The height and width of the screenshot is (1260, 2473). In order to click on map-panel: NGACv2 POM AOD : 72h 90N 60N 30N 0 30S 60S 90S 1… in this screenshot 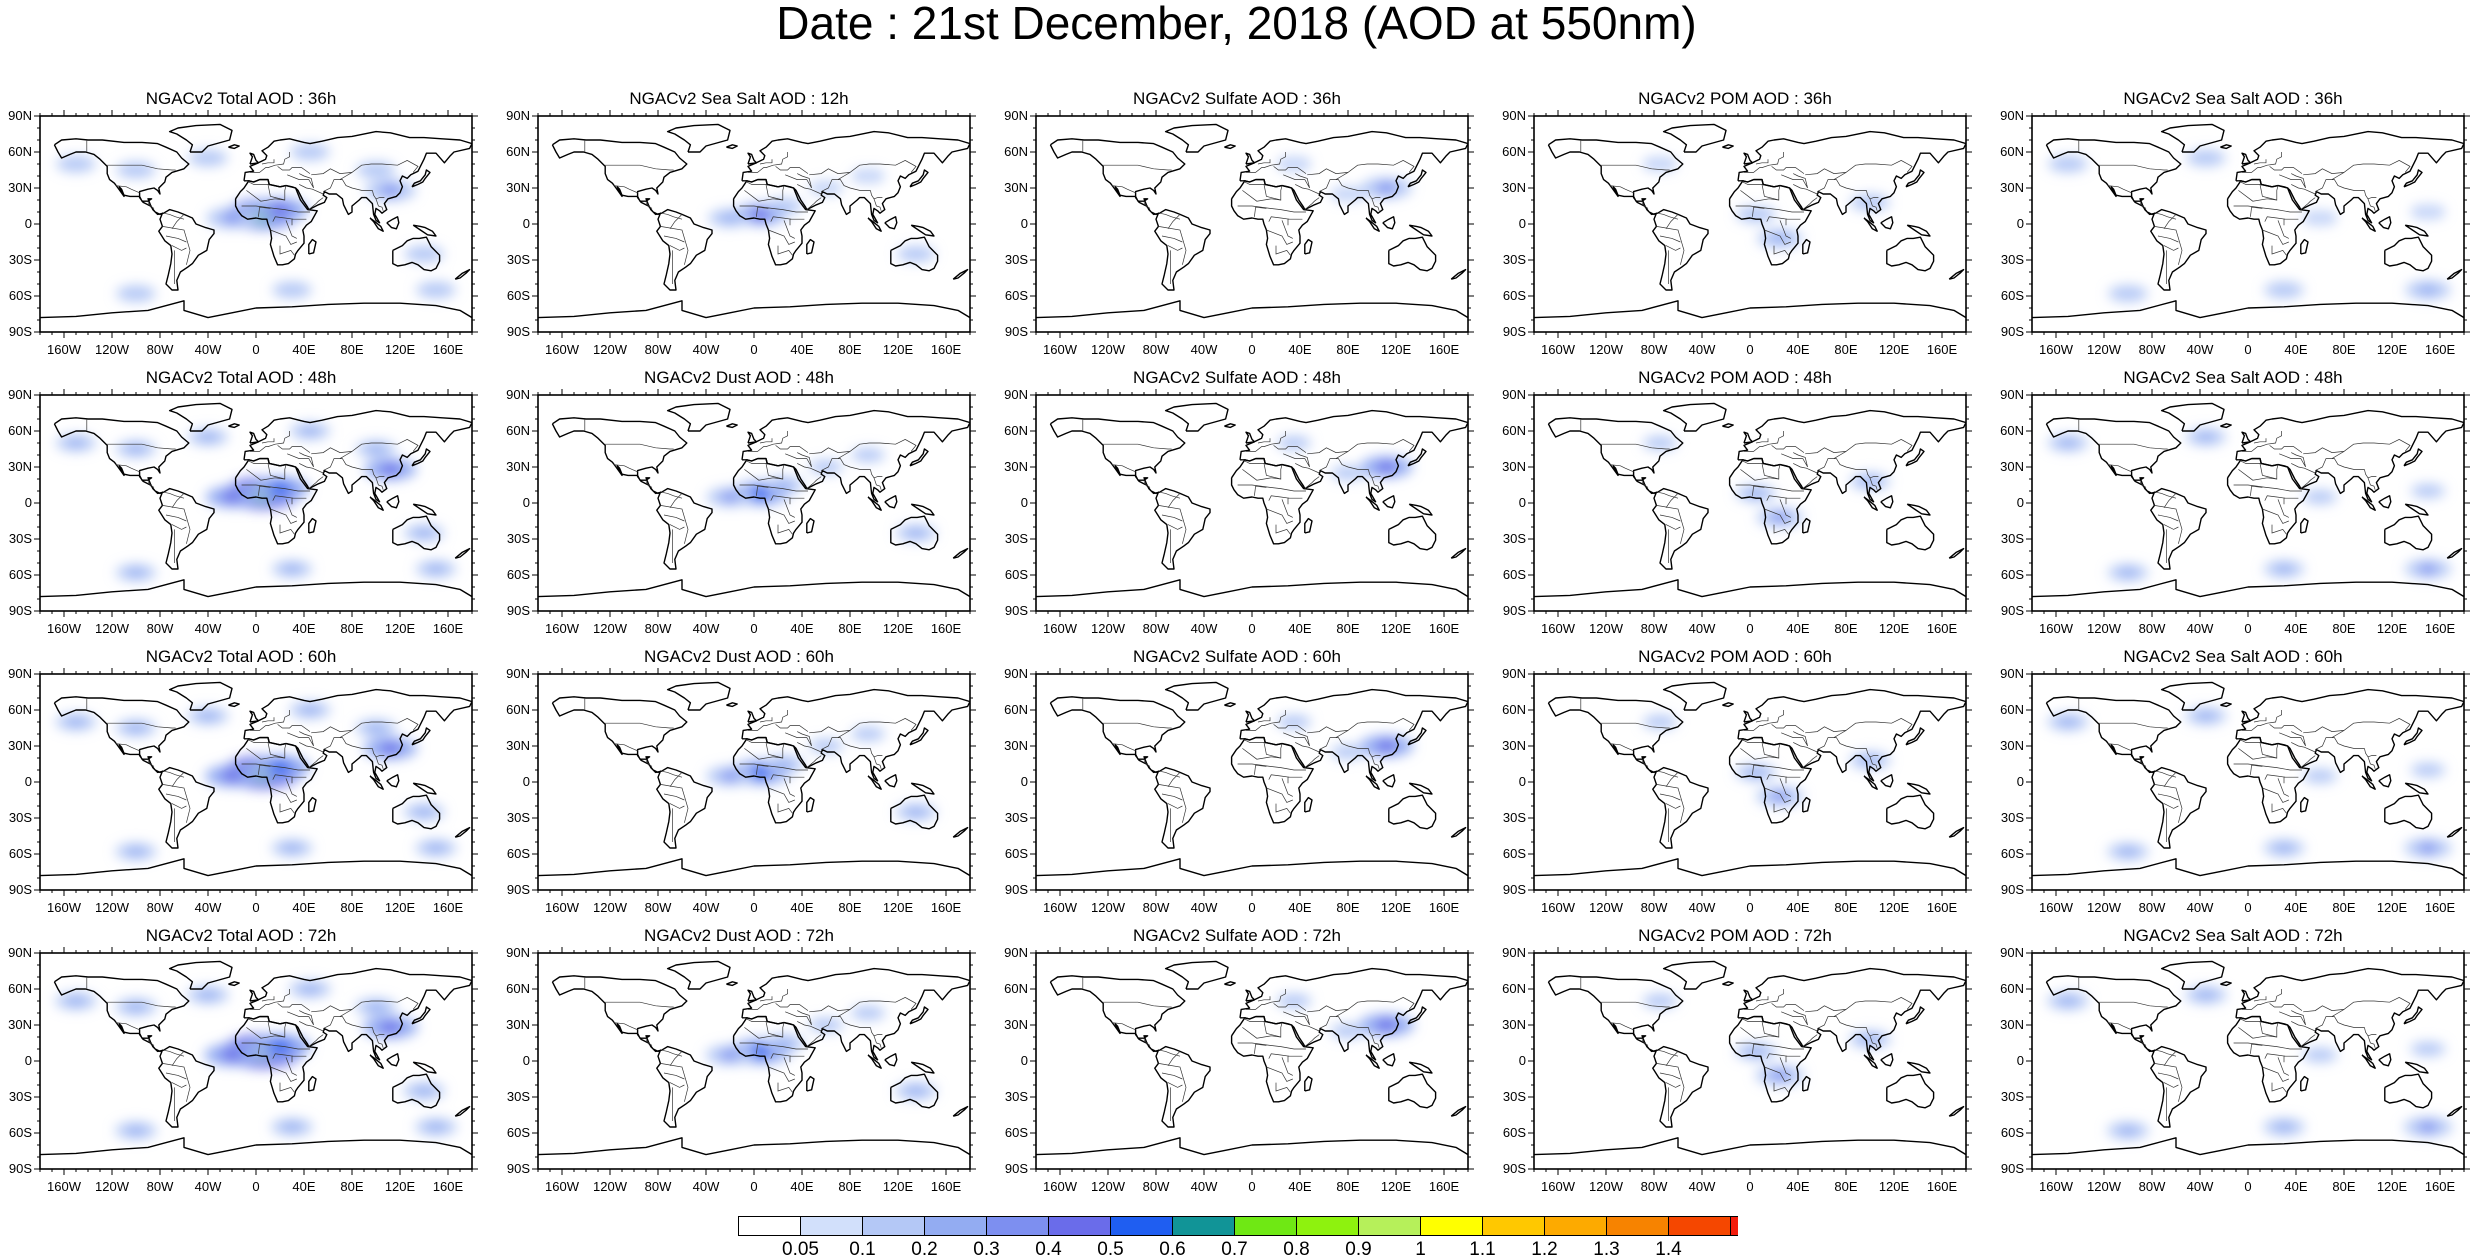, I will do `click(1737, 1060)`.